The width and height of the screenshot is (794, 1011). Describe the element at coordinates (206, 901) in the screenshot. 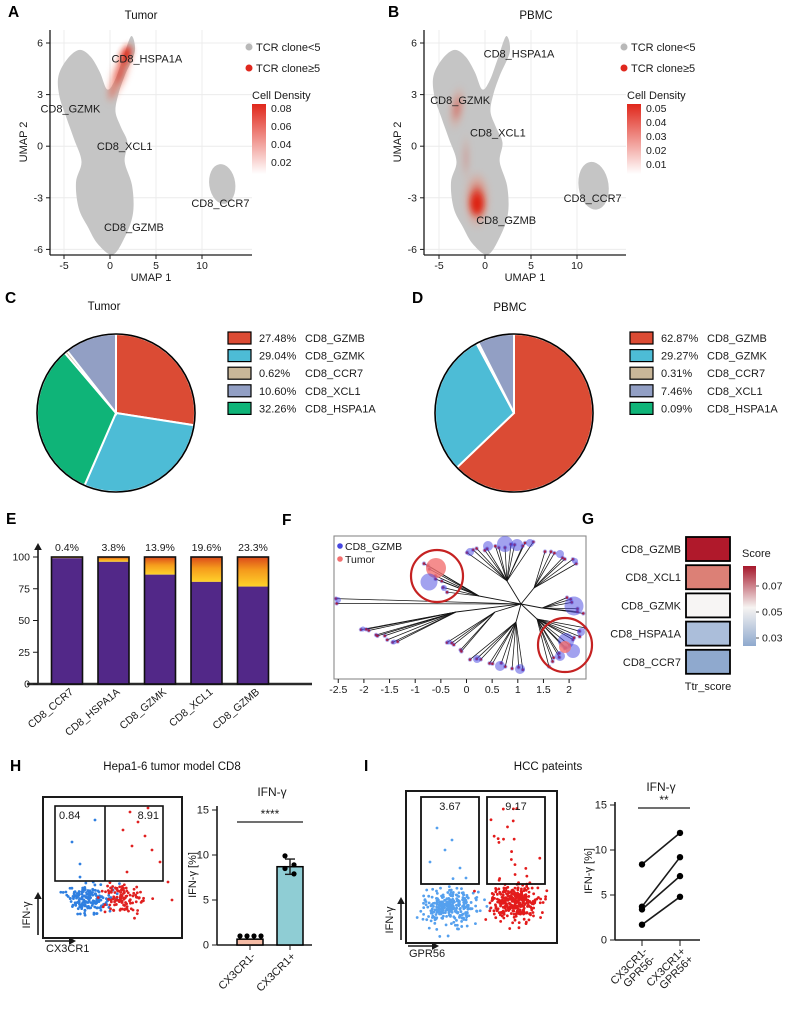

I see `bar-y-tick: 5` at that location.